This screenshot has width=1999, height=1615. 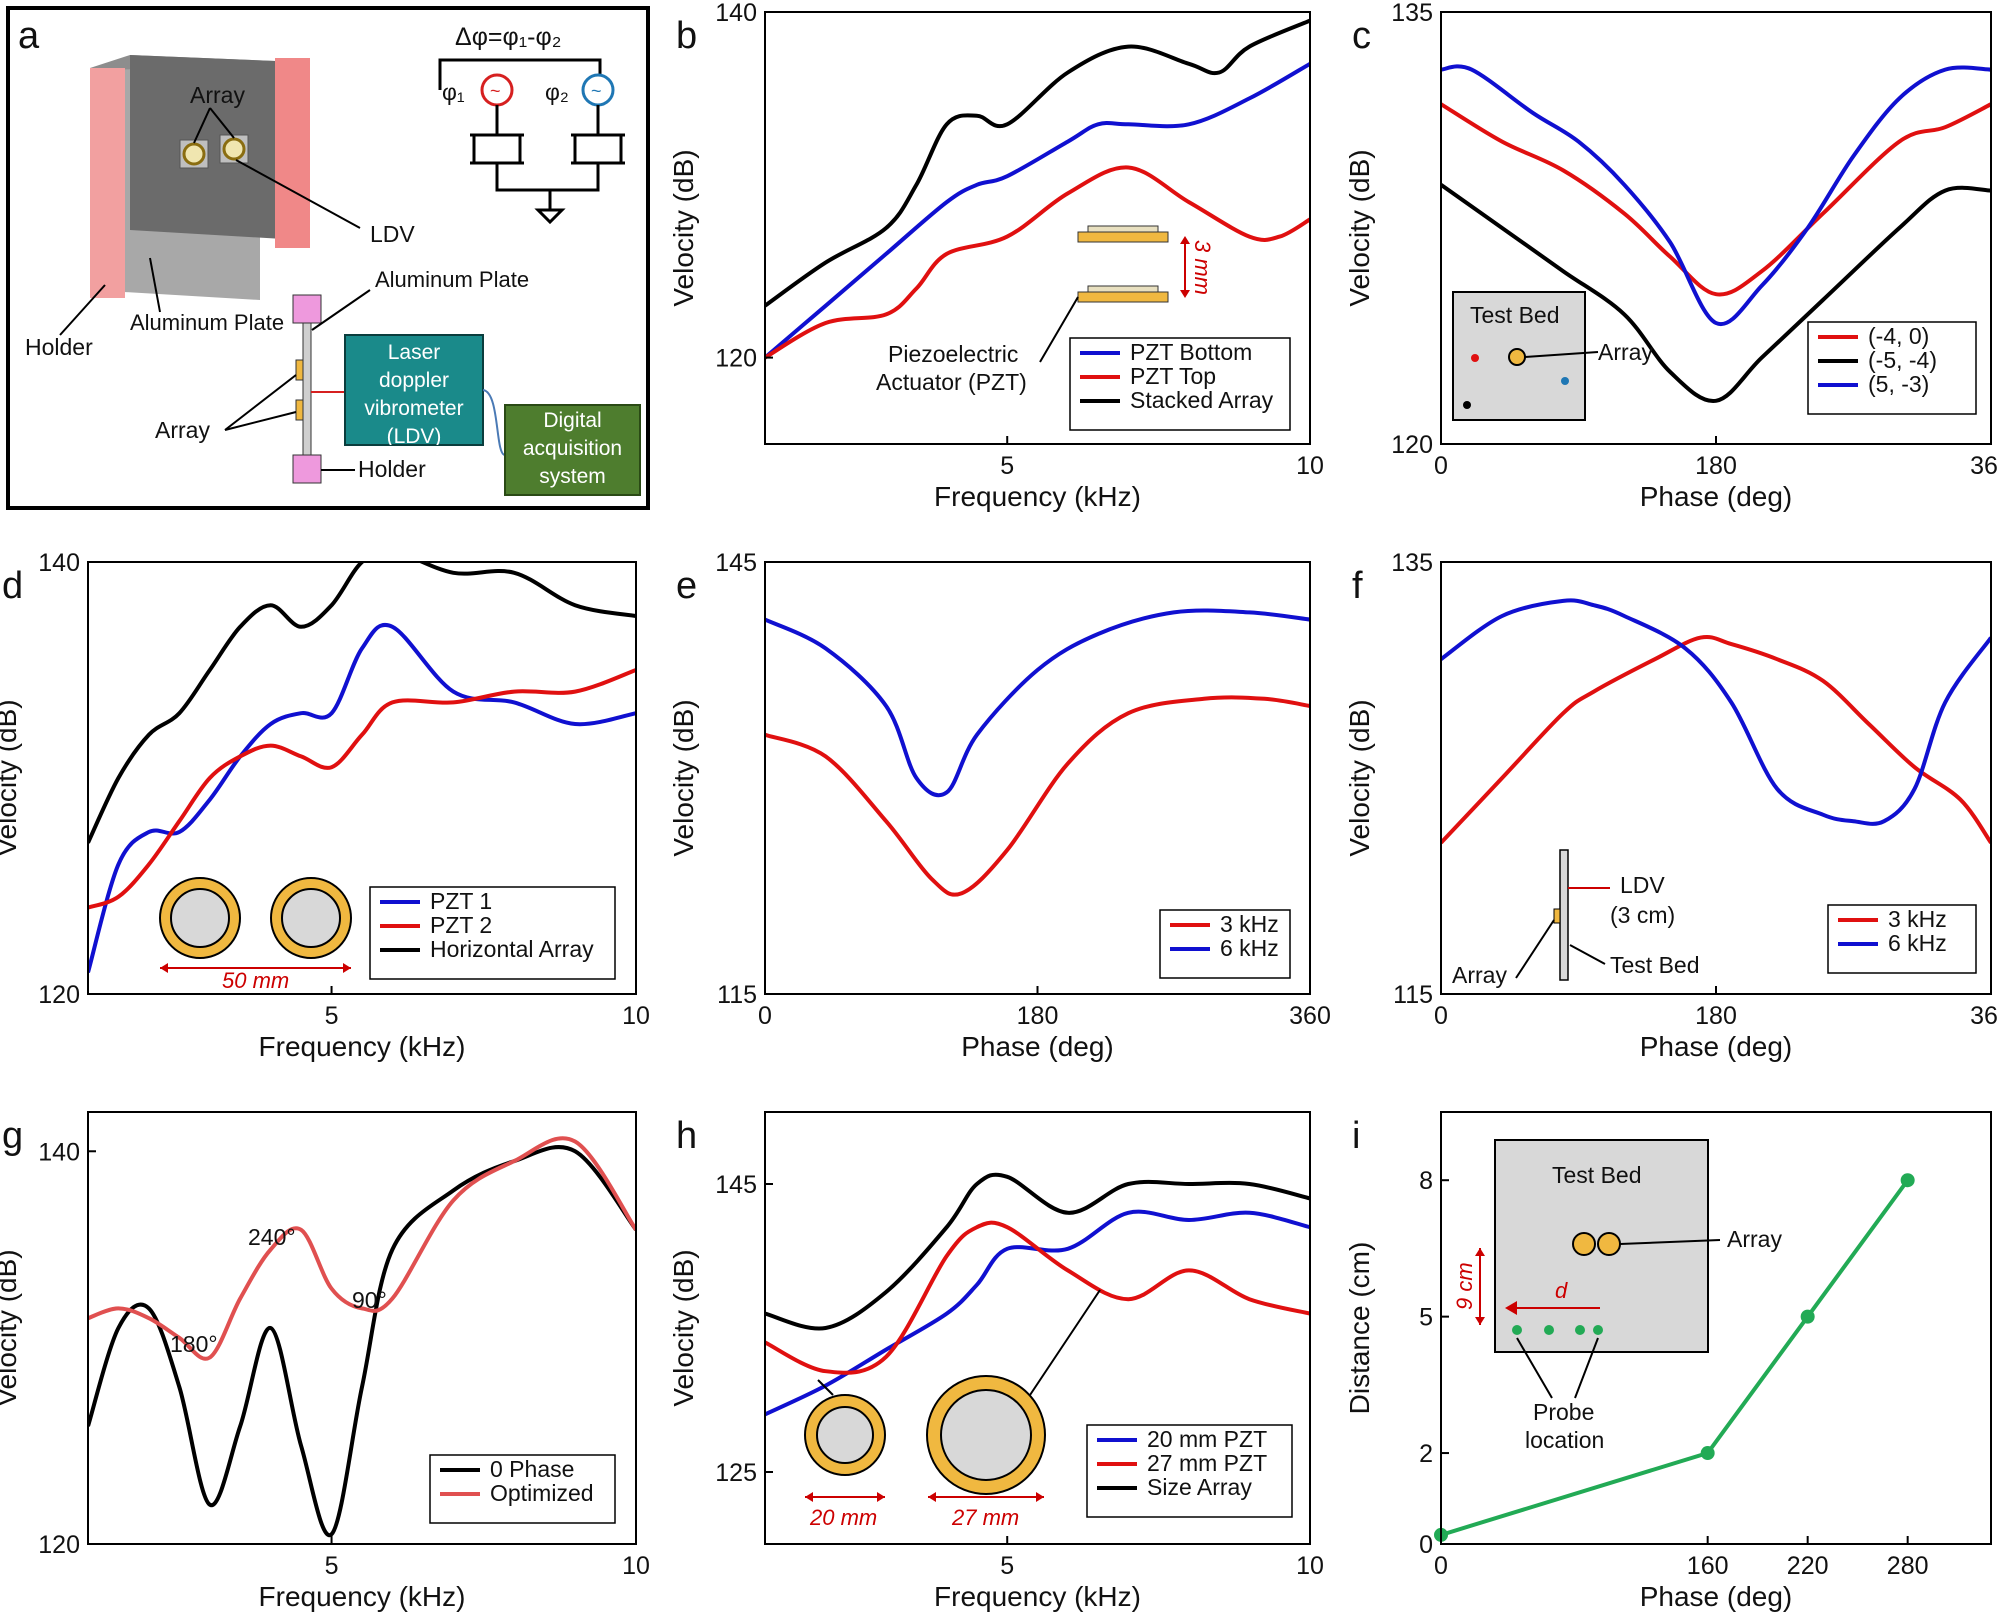 What do you see at coordinates (1007, 1566) in the screenshot?
I see `chart-h-xtick-0: 5` at bounding box center [1007, 1566].